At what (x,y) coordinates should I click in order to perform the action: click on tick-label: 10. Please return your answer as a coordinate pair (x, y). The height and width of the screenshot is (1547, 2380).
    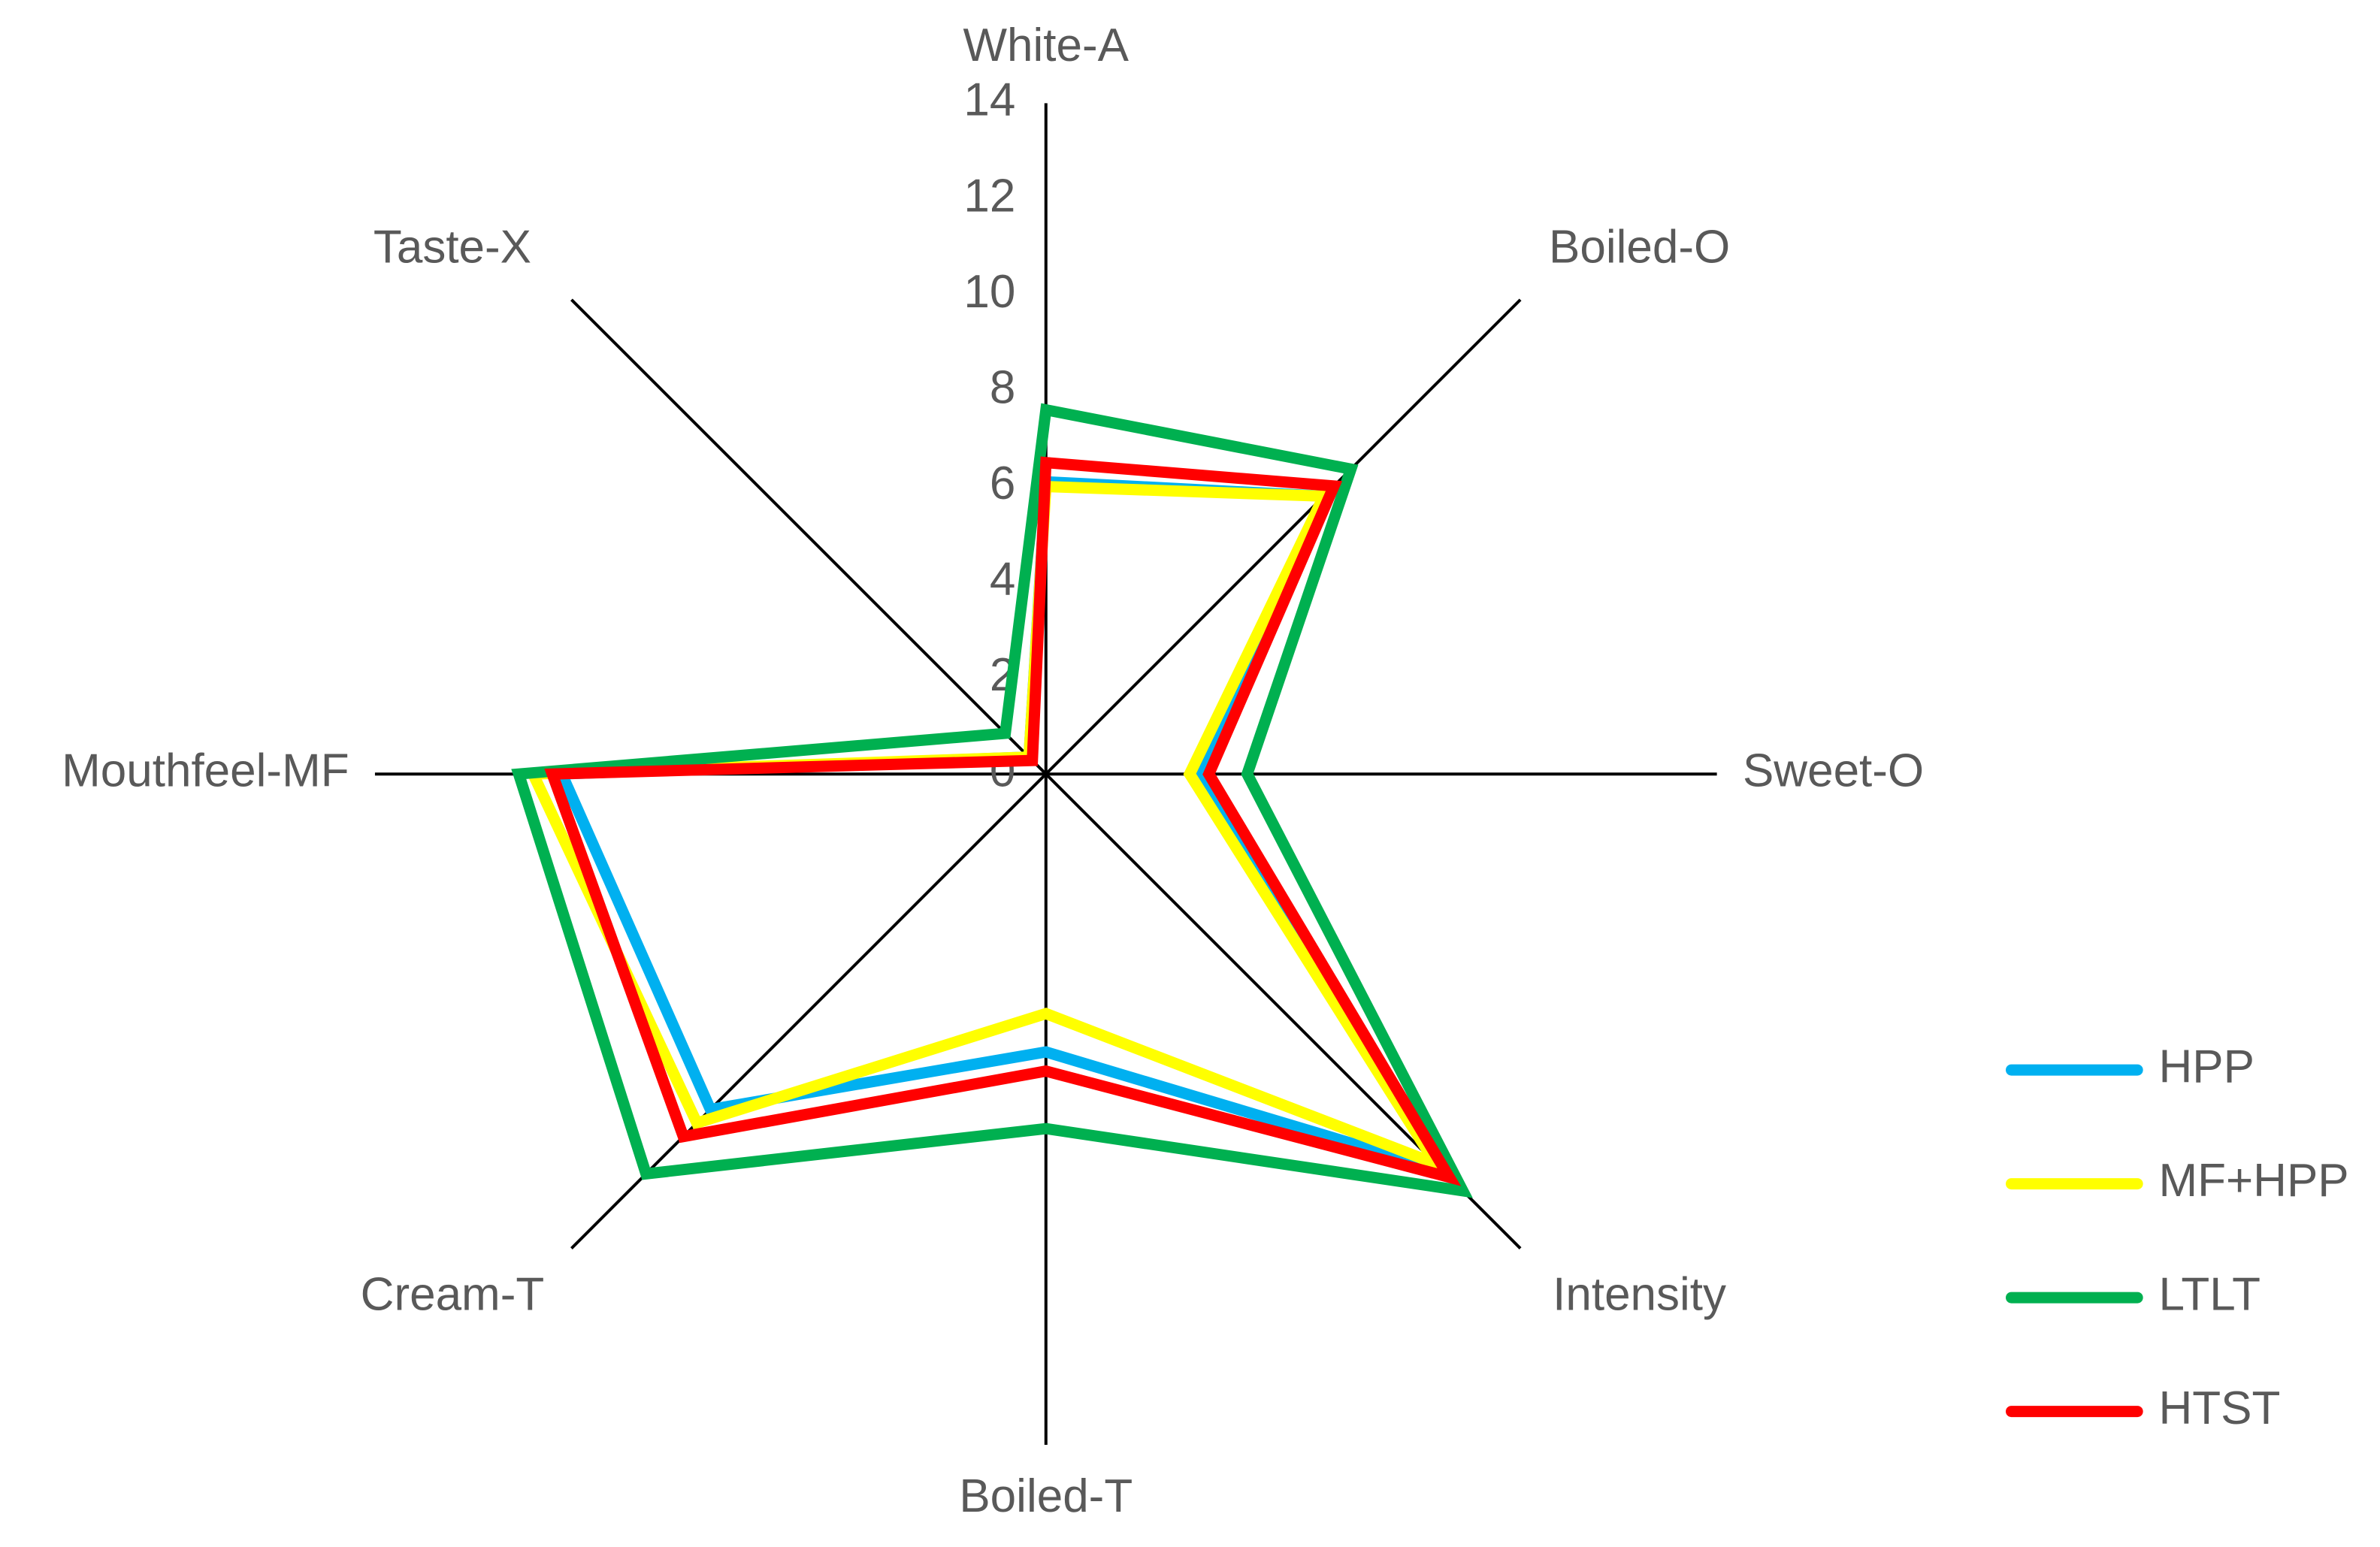
    Looking at the image, I should click on (989, 292).